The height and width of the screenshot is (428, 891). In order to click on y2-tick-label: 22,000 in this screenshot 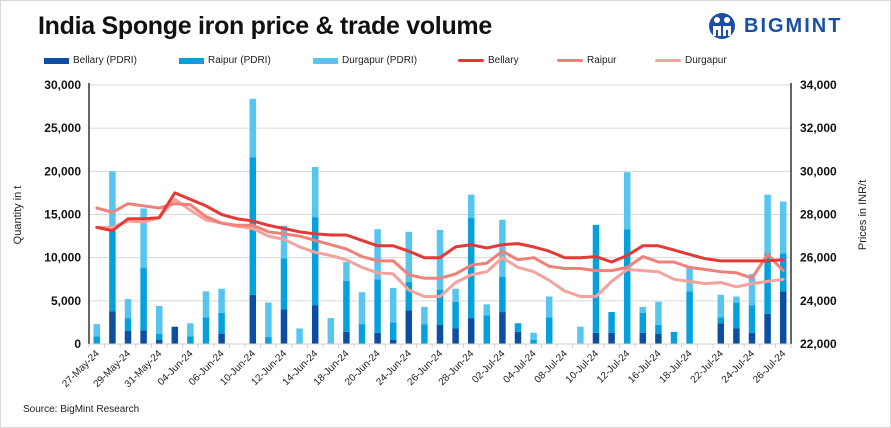, I will do `click(818, 344)`.